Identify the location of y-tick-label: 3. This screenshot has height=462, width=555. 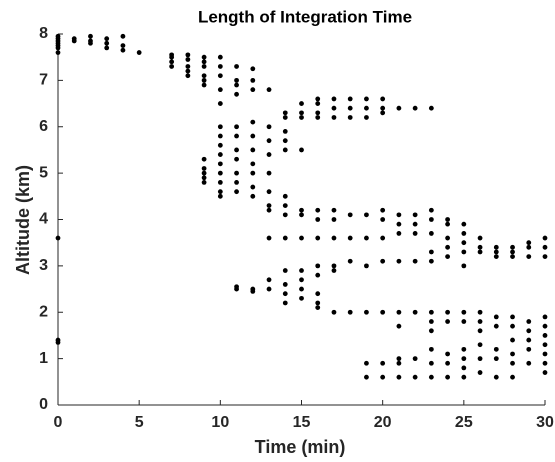
(43, 265).